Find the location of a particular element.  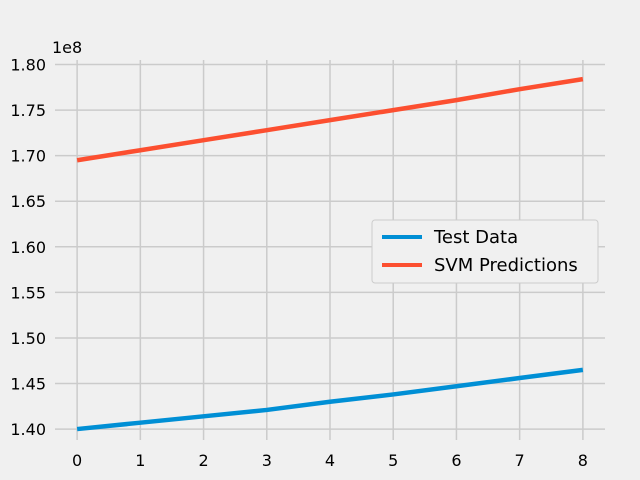

y-tick-label: 1.40 is located at coordinates (28, 429).